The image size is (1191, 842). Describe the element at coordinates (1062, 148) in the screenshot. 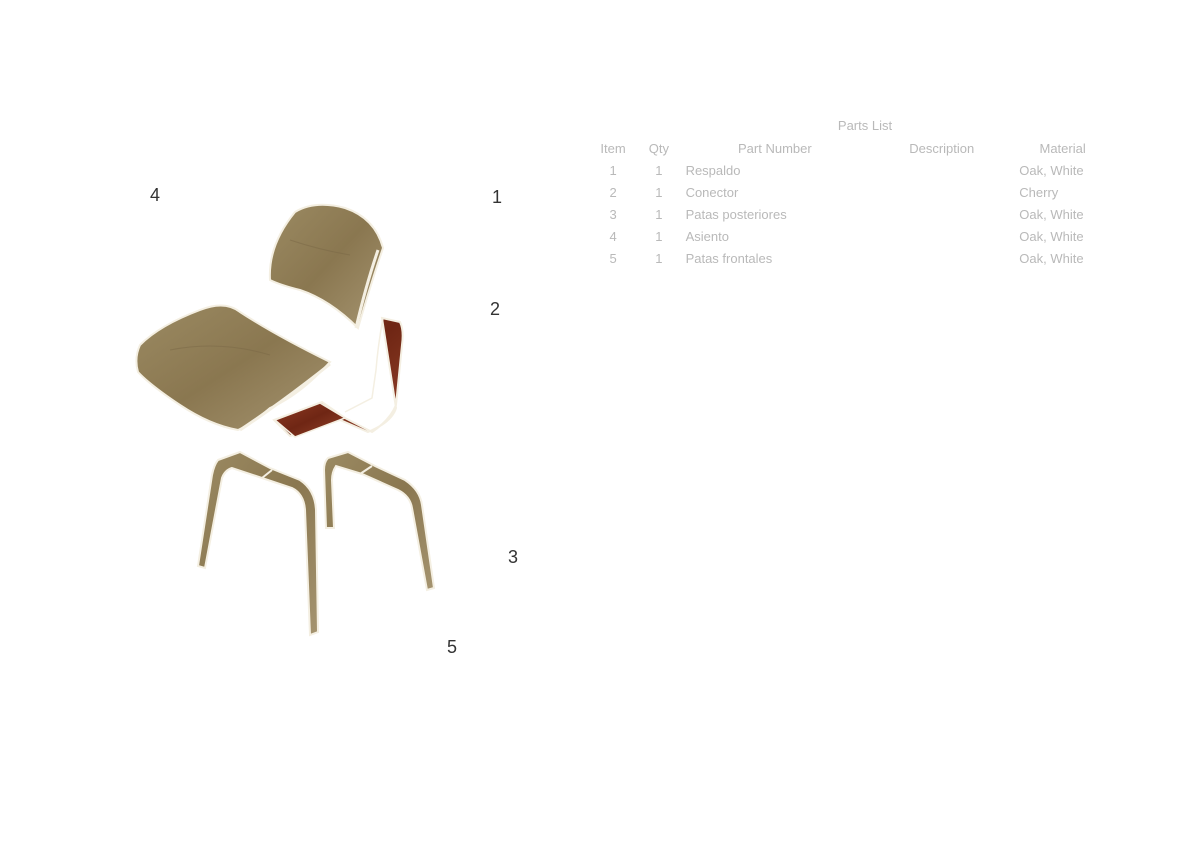

I see `header-material: Material` at that location.